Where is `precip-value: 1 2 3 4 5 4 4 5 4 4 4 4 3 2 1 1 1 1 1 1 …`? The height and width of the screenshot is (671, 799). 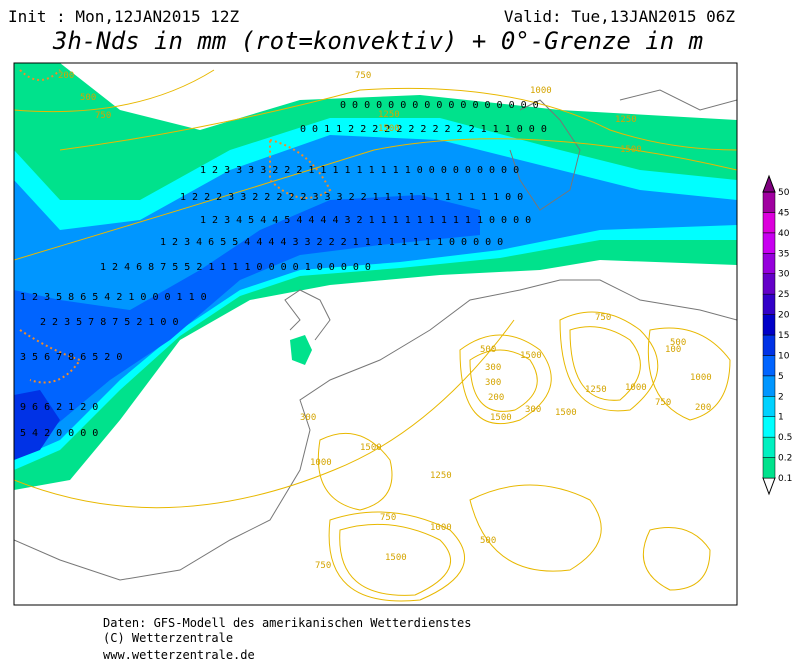 precip-value: 1 2 3 4 5 4 4 5 4 4 4 4 3 2 1 1 1 1 1 1 … is located at coordinates (365, 220).